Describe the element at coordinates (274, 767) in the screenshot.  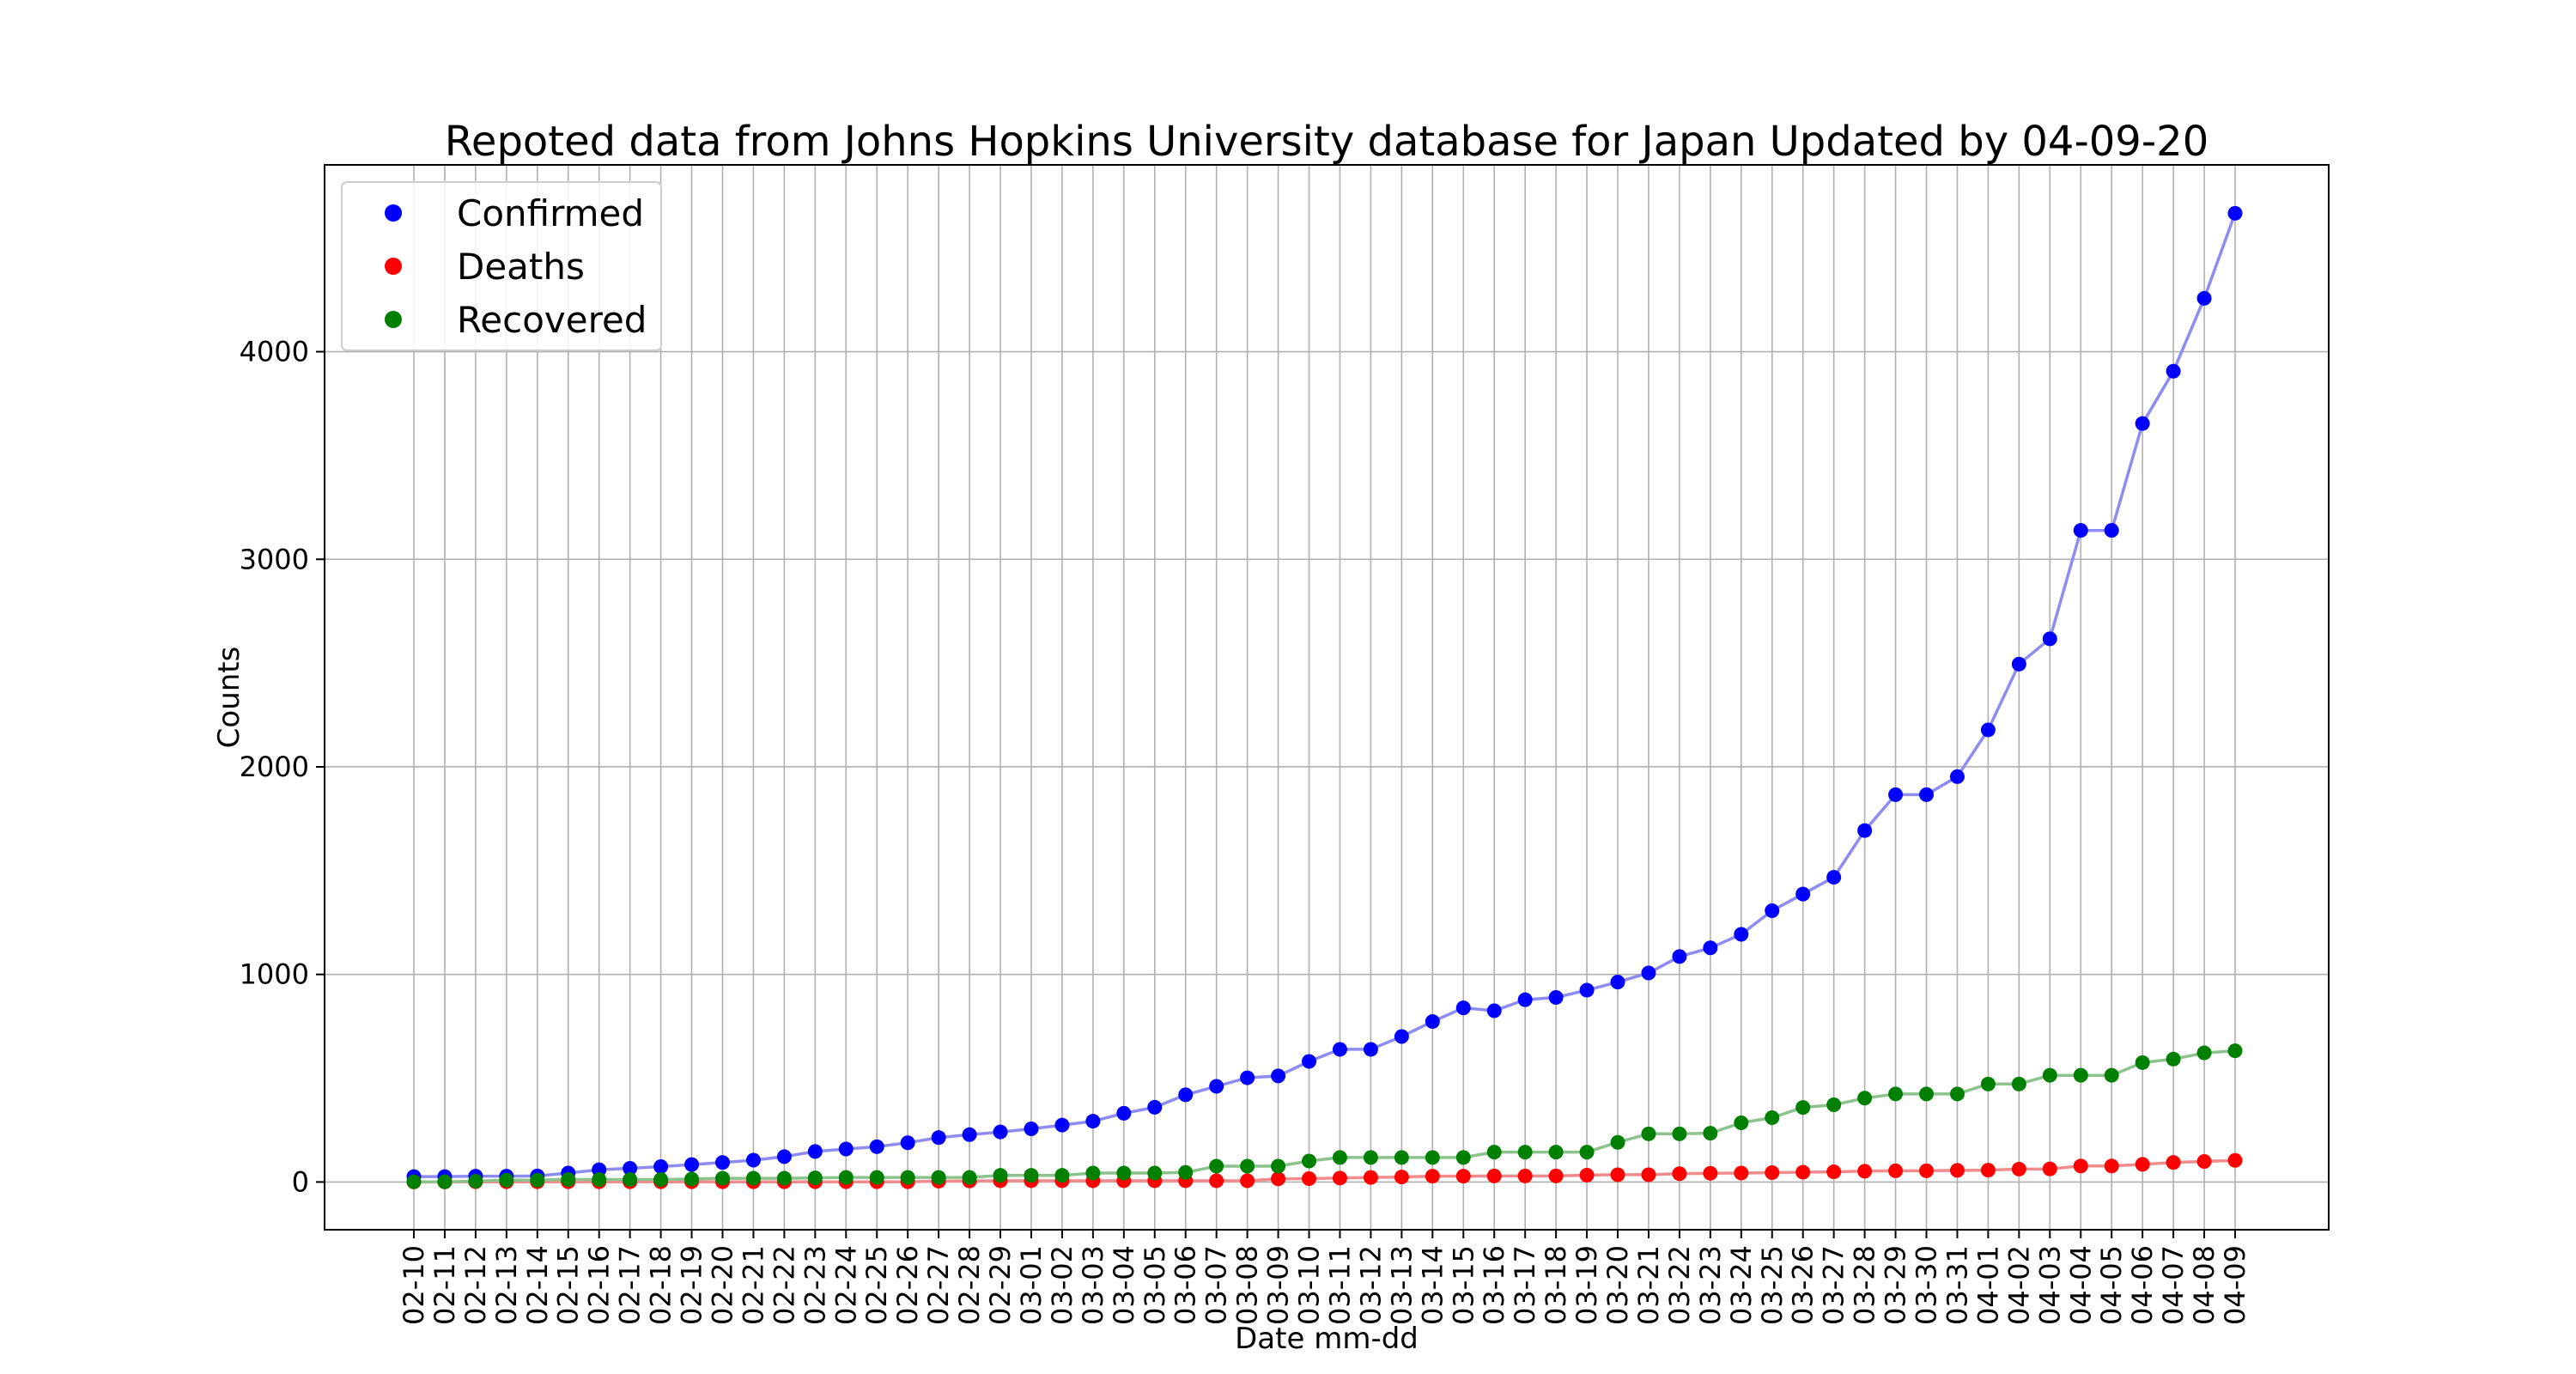
I see `y-tick-label: 2000` at that location.